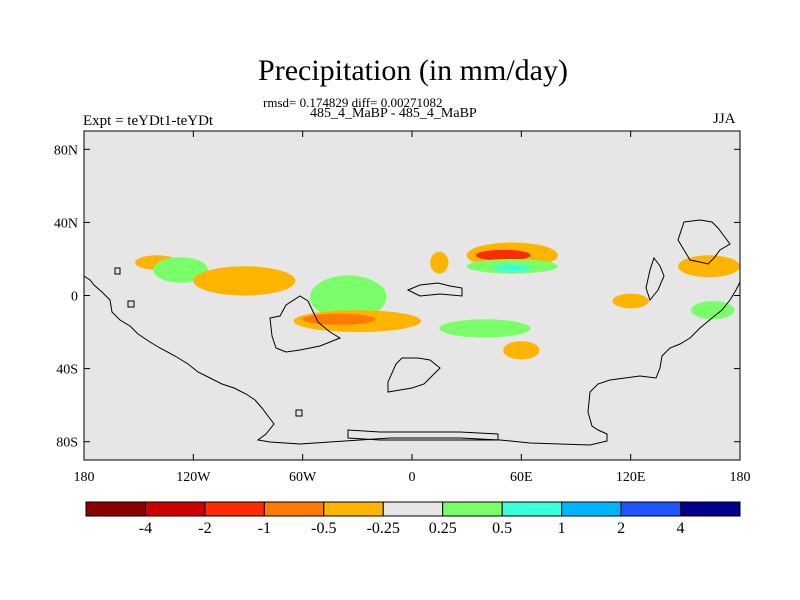 Image resolution: width=800 pixels, height=600 pixels. I want to click on colorbar-label: -0.25, so click(383, 528).